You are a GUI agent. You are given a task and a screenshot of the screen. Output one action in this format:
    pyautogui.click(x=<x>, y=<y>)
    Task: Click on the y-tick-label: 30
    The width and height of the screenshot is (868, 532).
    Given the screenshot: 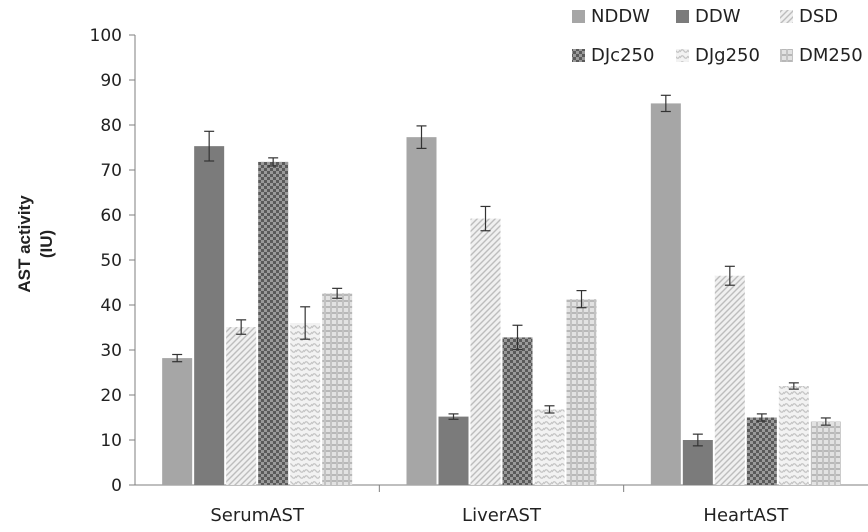 What is the action you would take?
    pyautogui.click(x=111, y=351)
    